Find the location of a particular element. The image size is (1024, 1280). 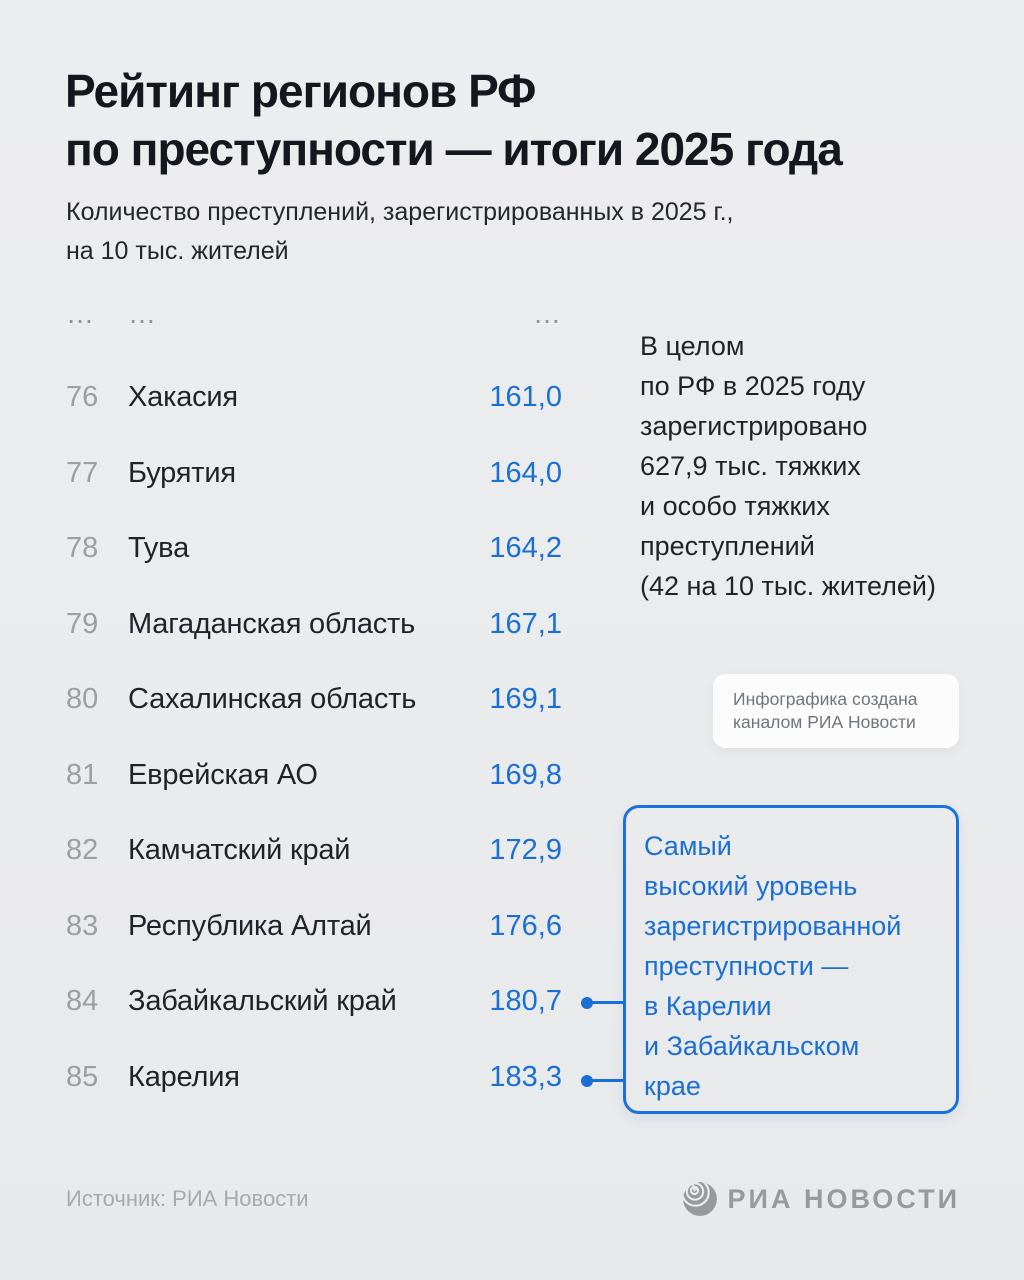

row-rank: 79 is located at coordinates (82, 623).